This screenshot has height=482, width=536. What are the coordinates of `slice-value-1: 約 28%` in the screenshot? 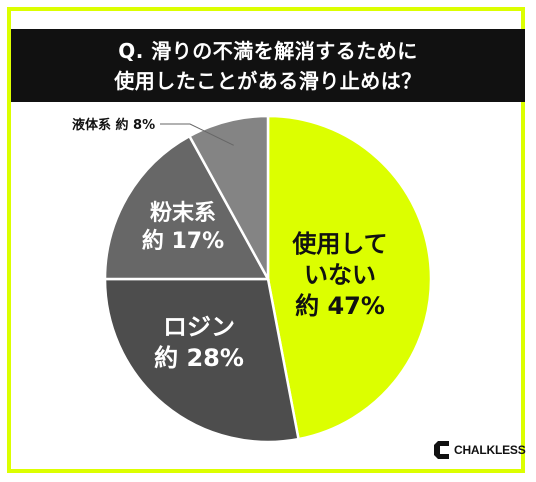 It's located at (199, 358).